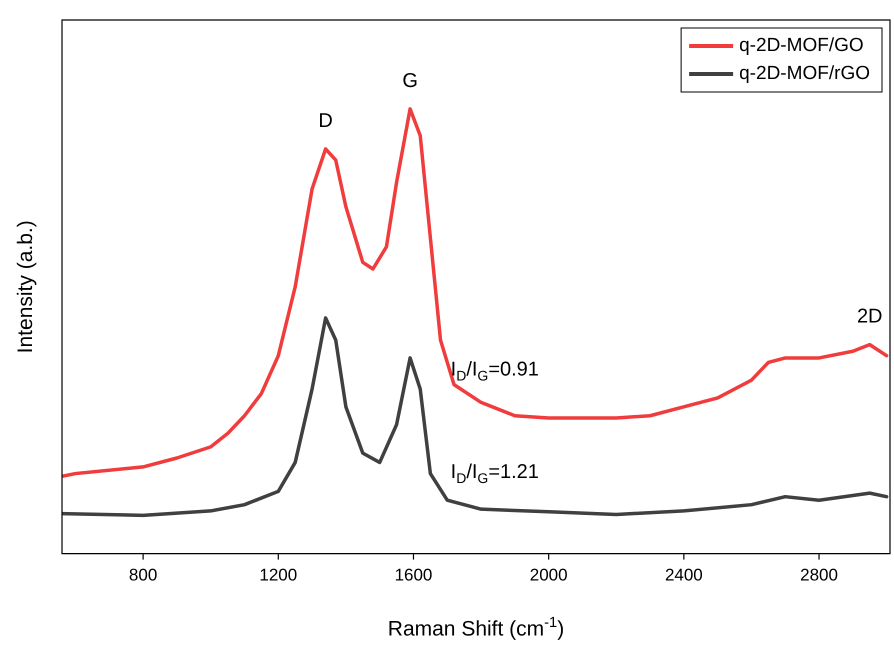  Describe the element at coordinates (143, 574) in the screenshot. I see `x-tick-label: 800` at that location.